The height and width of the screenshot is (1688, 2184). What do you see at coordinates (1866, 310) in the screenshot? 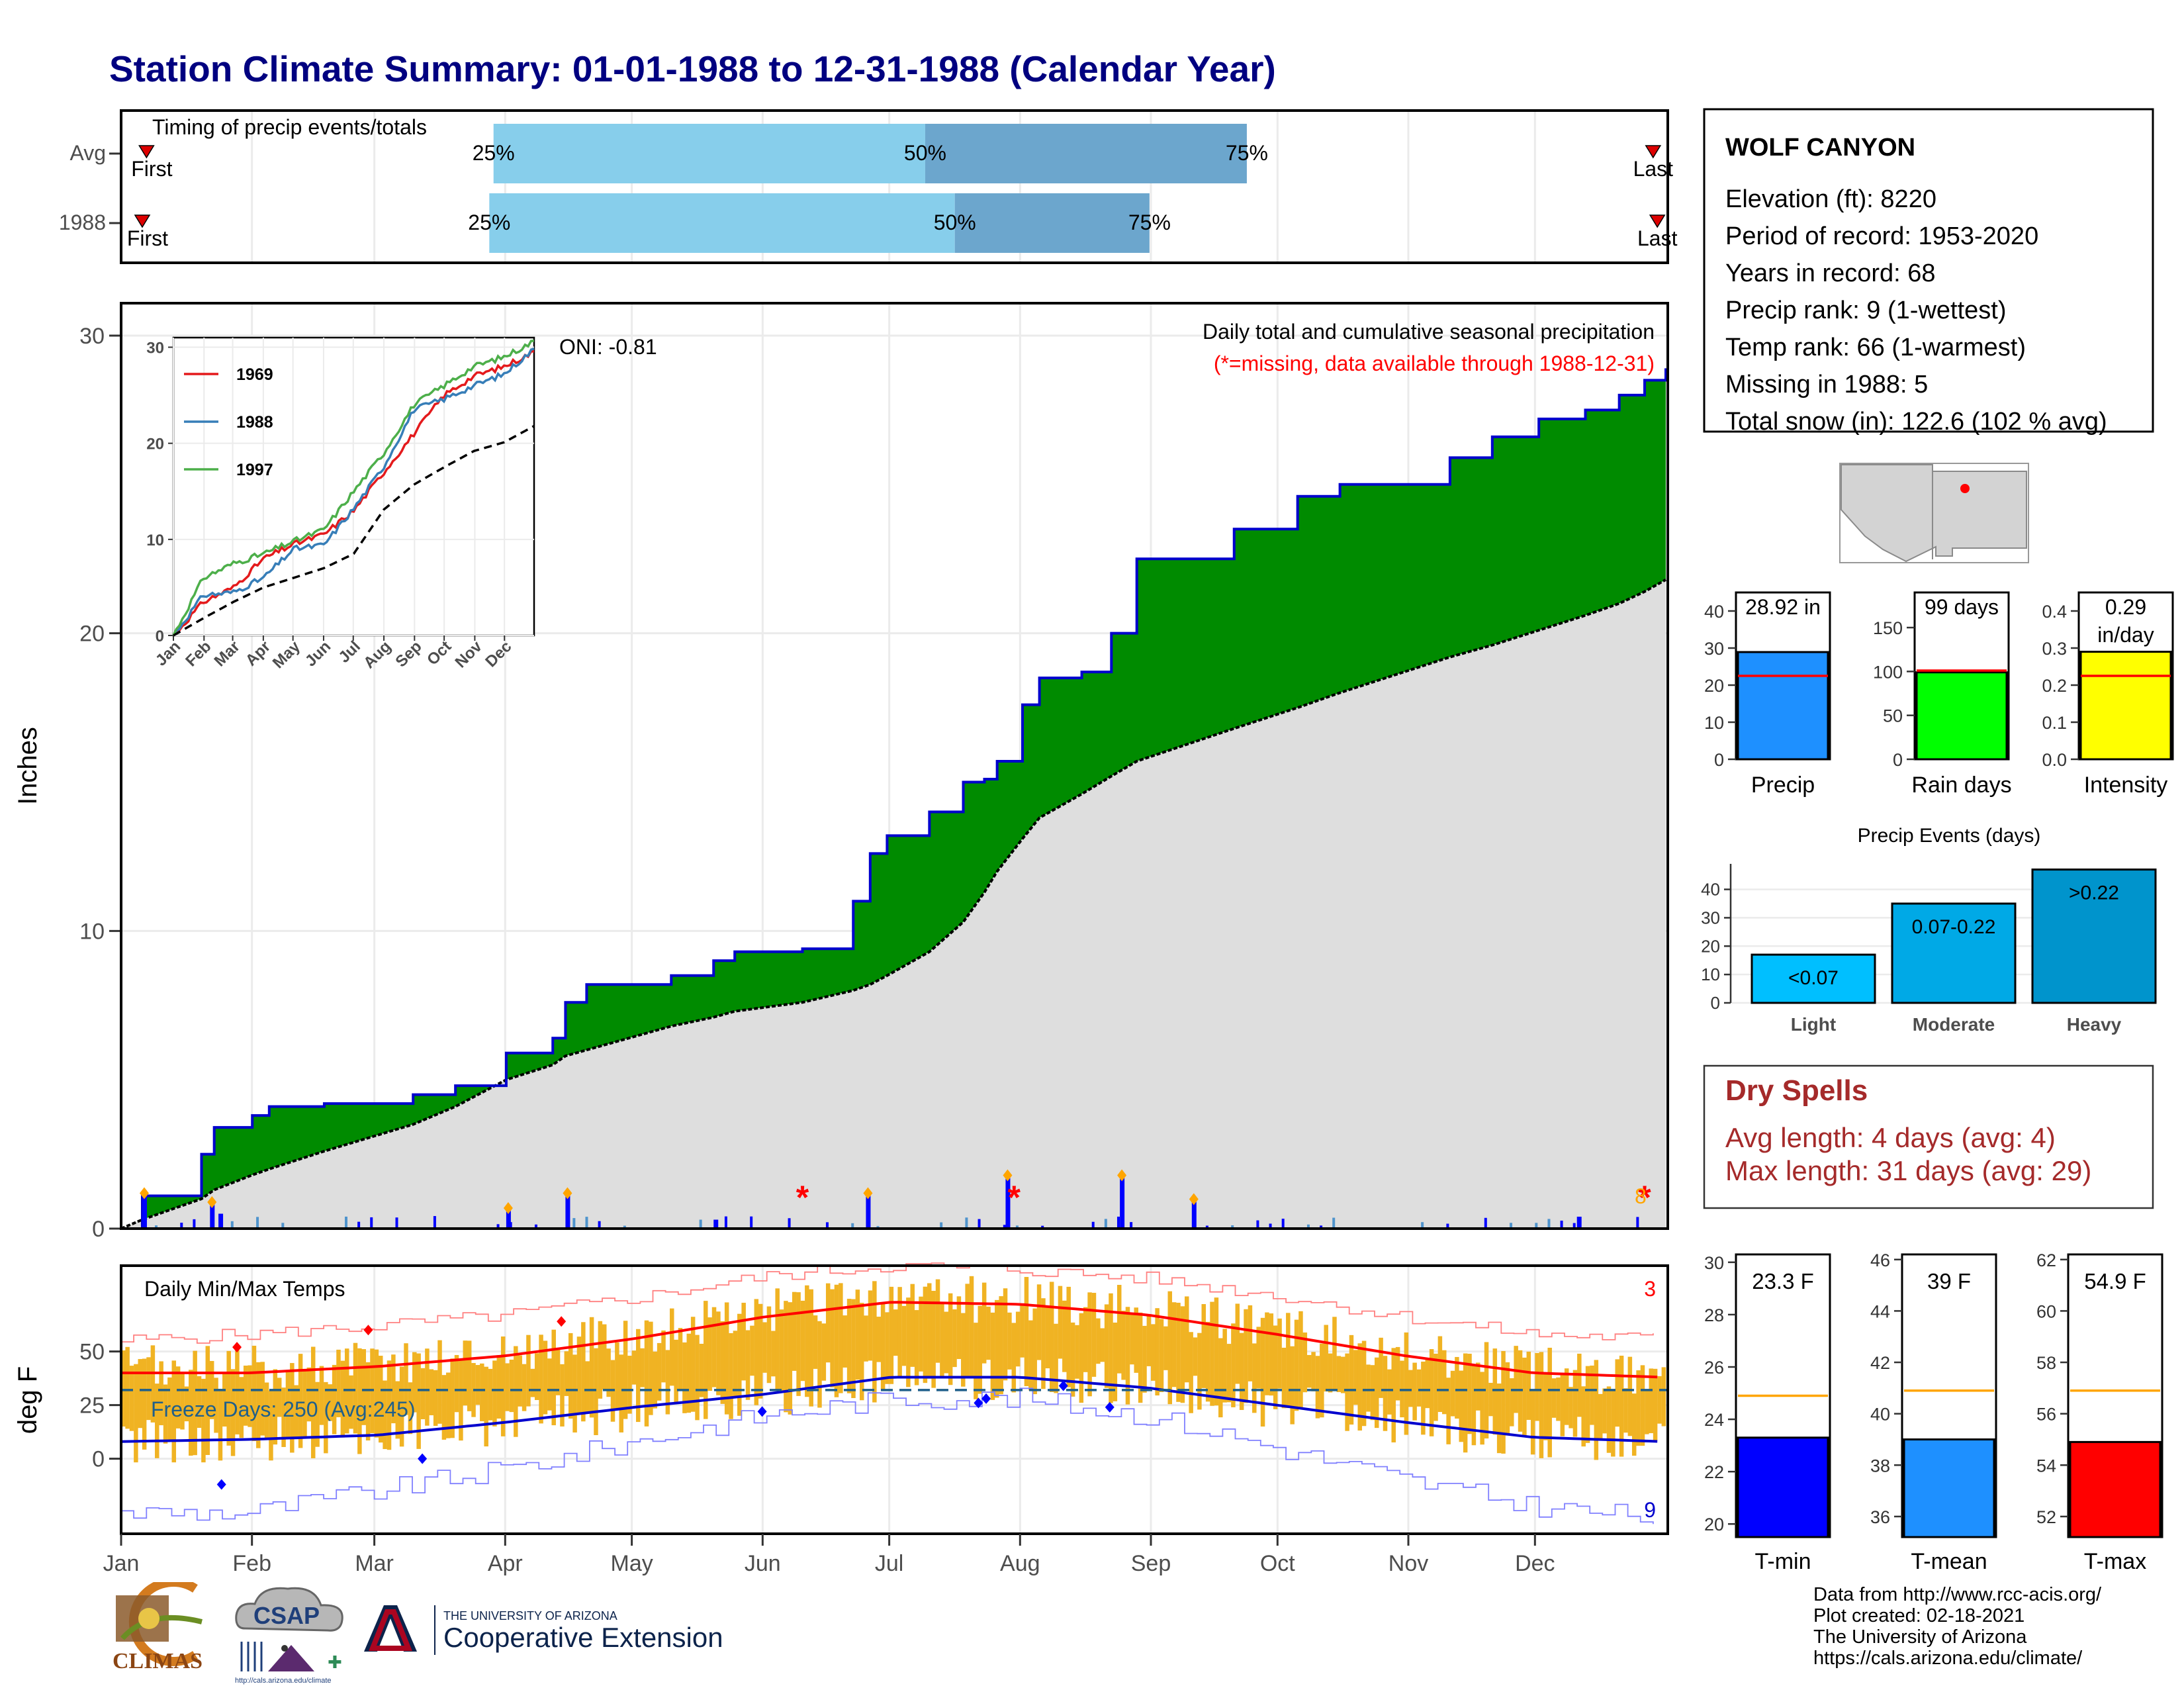
I see `station-info-line: Precip rank: 9 (1-wettest)` at bounding box center [1866, 310].